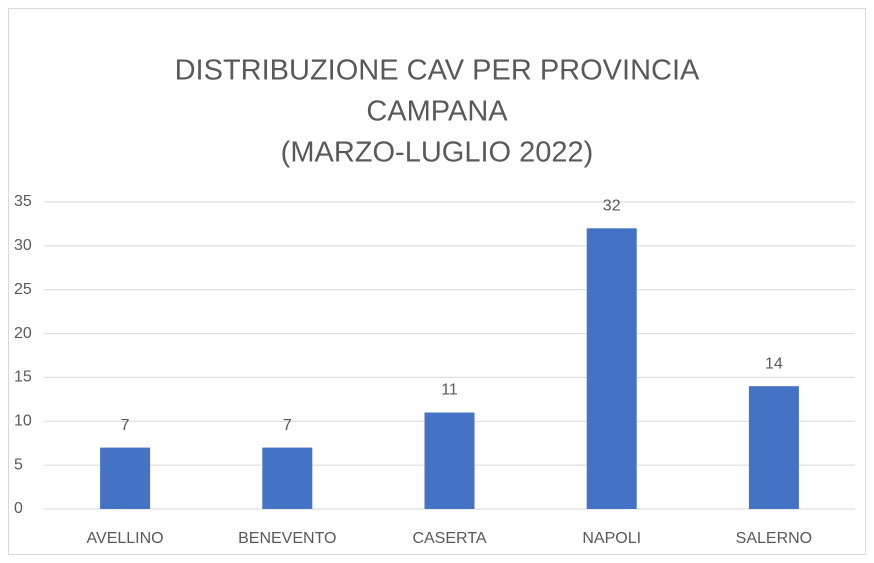  I want to click on data-label: 32, so click(612, 206).